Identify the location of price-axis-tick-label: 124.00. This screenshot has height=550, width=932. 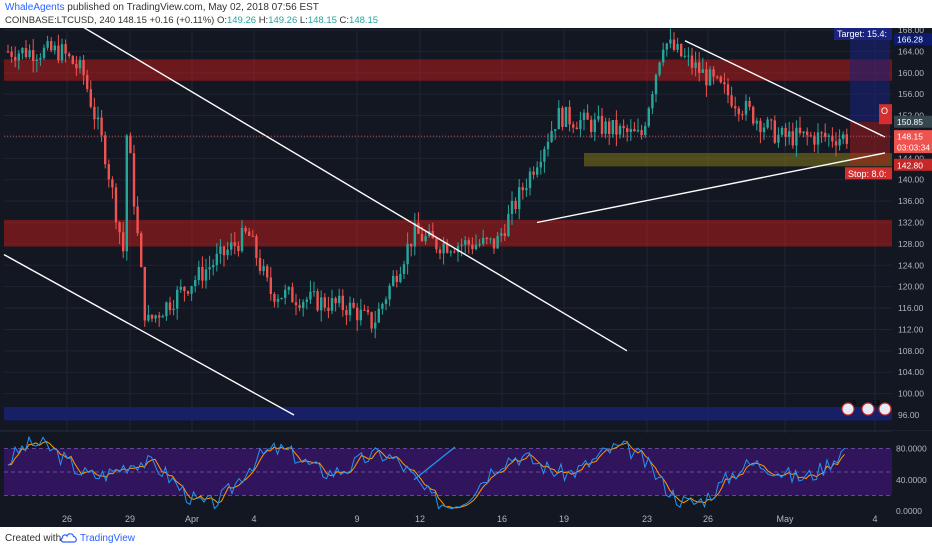
(911, 265).